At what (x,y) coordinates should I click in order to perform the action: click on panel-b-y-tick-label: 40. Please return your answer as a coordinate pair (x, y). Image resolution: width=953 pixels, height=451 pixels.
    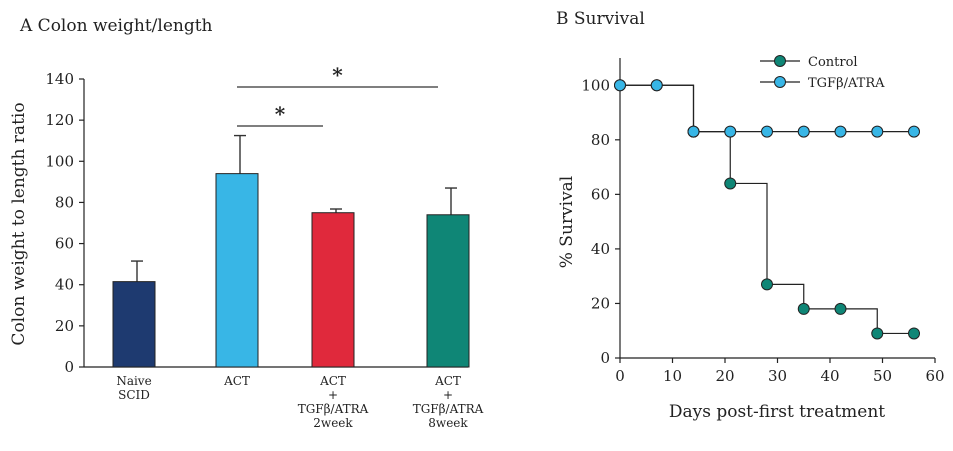
    Looking at the image, I should click on (600, 249).